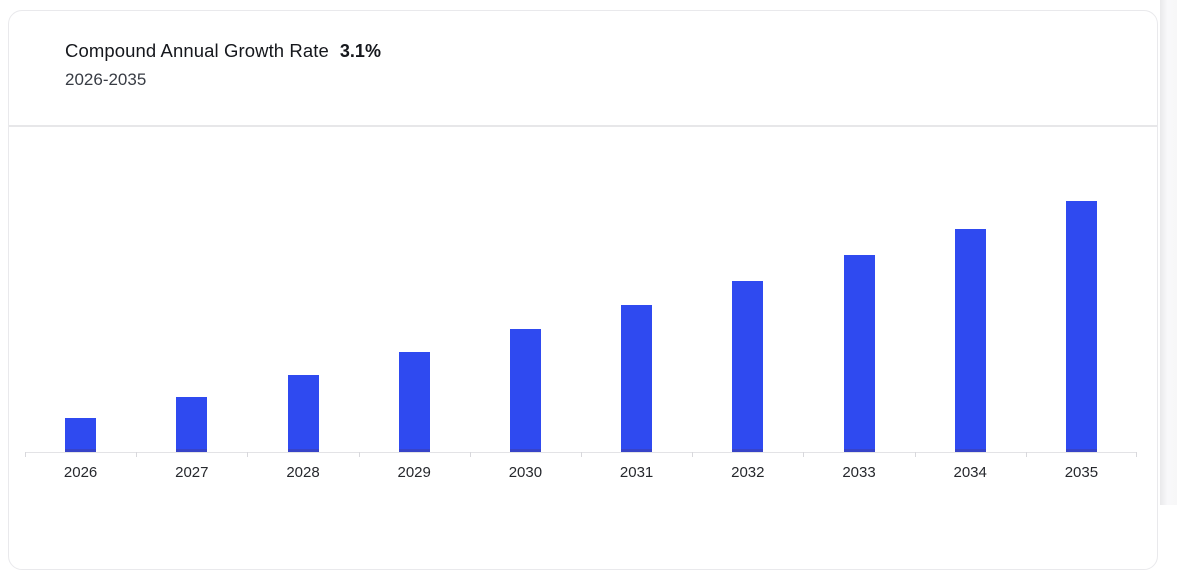  Describe the element at coordinates (611, 51) in the screenshot. I see `title-row: Compound Annual Growth Rate 3.1%` at that location.